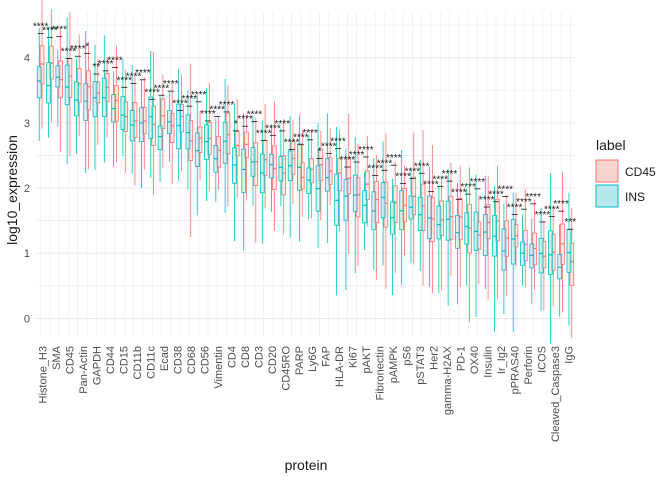  What do you see at coordinates (138, 362) in the screenshot?
I see `x-tick-label: CD11b` at bounding box center [138, 362].